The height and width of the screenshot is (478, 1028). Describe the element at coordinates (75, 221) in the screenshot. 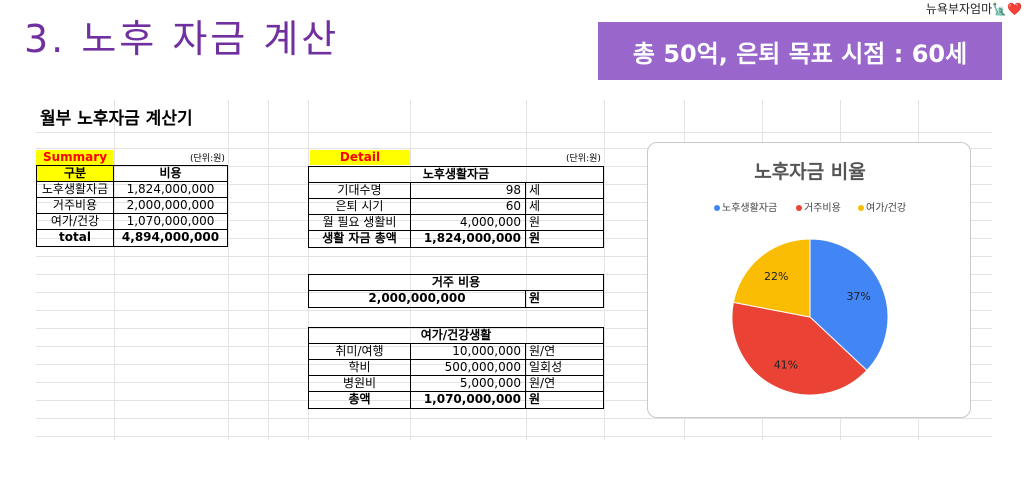

I see `summary-row-name: 여가/건강` at that location.